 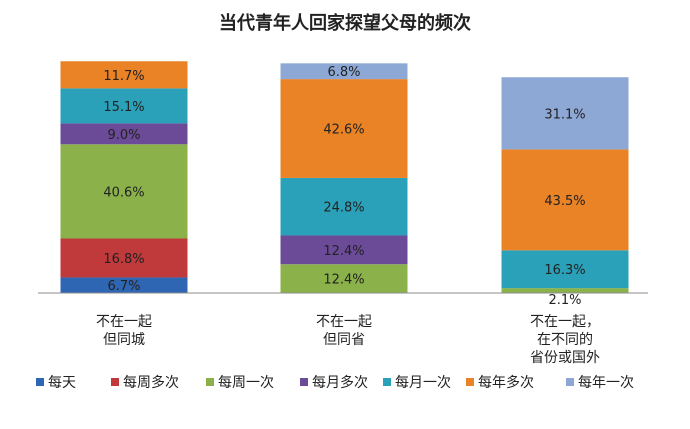 I want to click on legend-label: 每月多次, so click(x=340, y=382).